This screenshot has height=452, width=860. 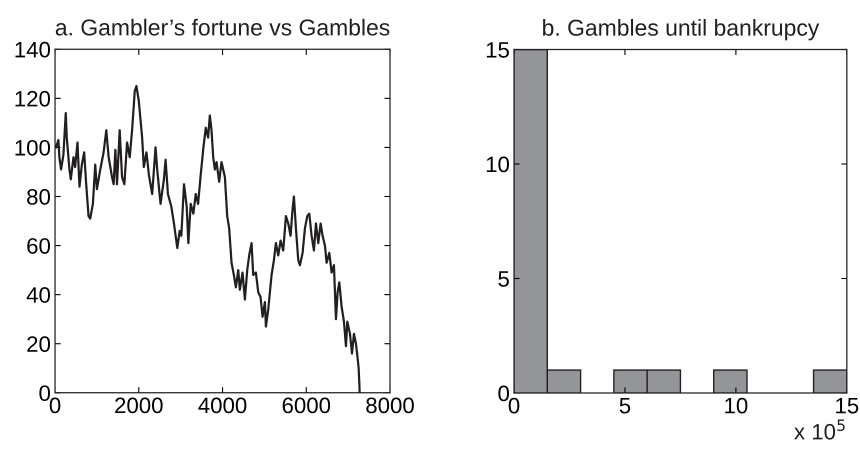 What do you see at coordinates (38, 246) in the screenshot?
I see `y-tick-label: 60` at bounding box center [38, 246].